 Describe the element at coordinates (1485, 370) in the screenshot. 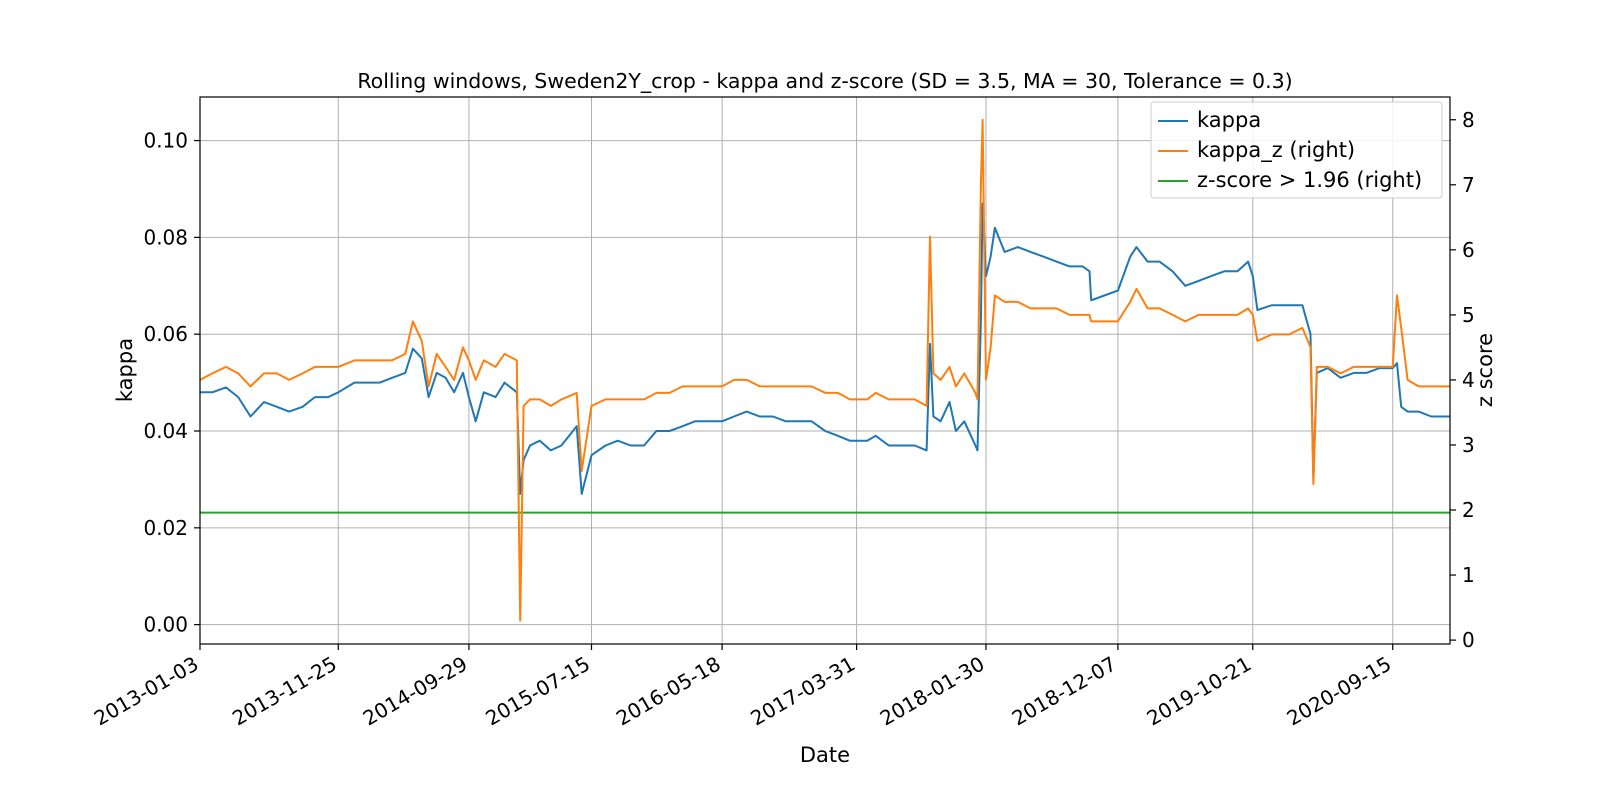

I see `y-axis-right-title: z score` at that location.